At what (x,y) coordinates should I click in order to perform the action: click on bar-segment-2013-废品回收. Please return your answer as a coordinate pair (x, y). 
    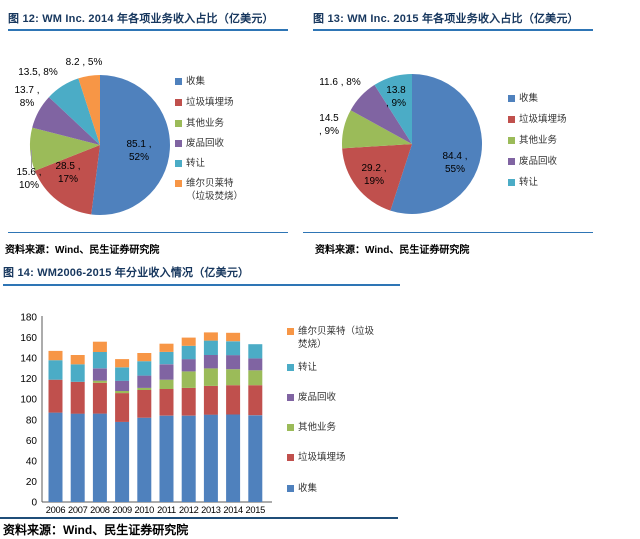
    Looking at the image, I should click on (210, 362).